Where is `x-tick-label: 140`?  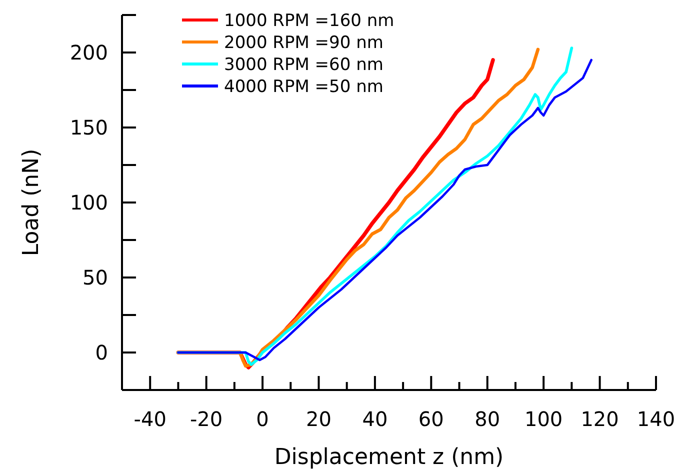
x-tick-label: 140 is located at coordinates (656, 419).